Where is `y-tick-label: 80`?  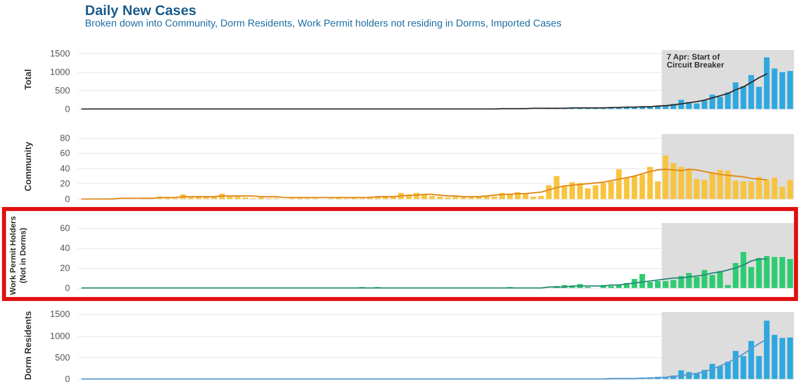
y-tick-label: 80 is located at coordinates (65, 137).